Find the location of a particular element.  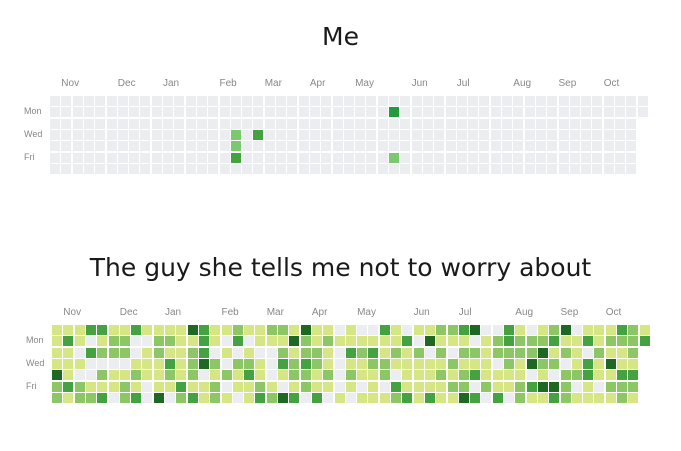

month-label-jul: Jul is located at coordinates (465, 312).